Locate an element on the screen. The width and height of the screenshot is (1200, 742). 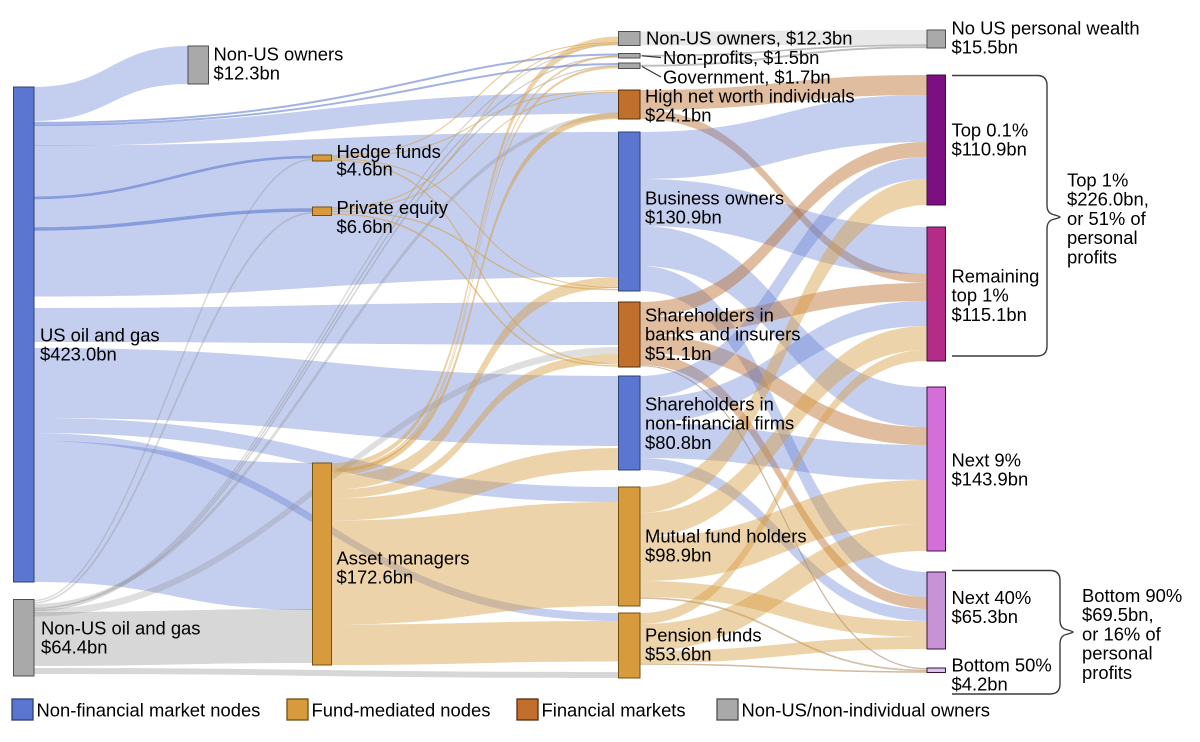
svg-text: Remaining is located at coordinates (996, 276).